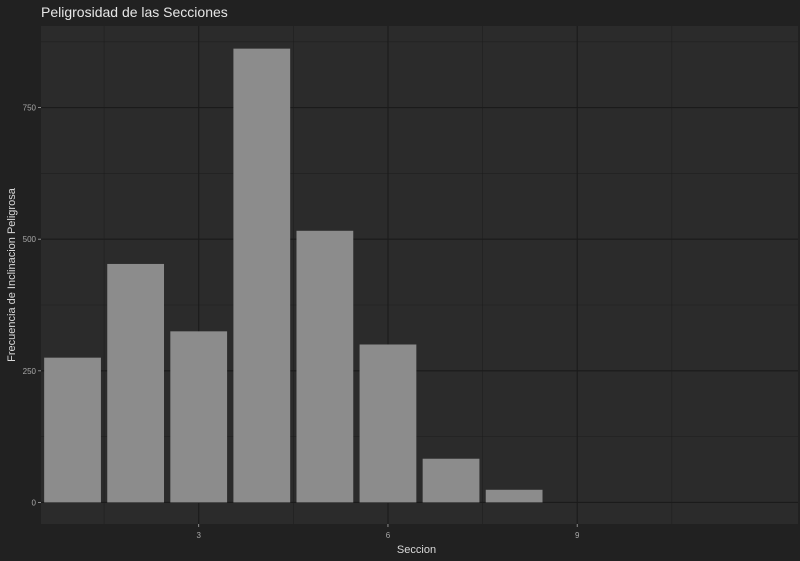  What do you see at coordinates (12, 274) in the screenshot?
I see `y-axis-title: Frecuencia de Inclinacion Peligrosa` at bounding box center [12, 274].